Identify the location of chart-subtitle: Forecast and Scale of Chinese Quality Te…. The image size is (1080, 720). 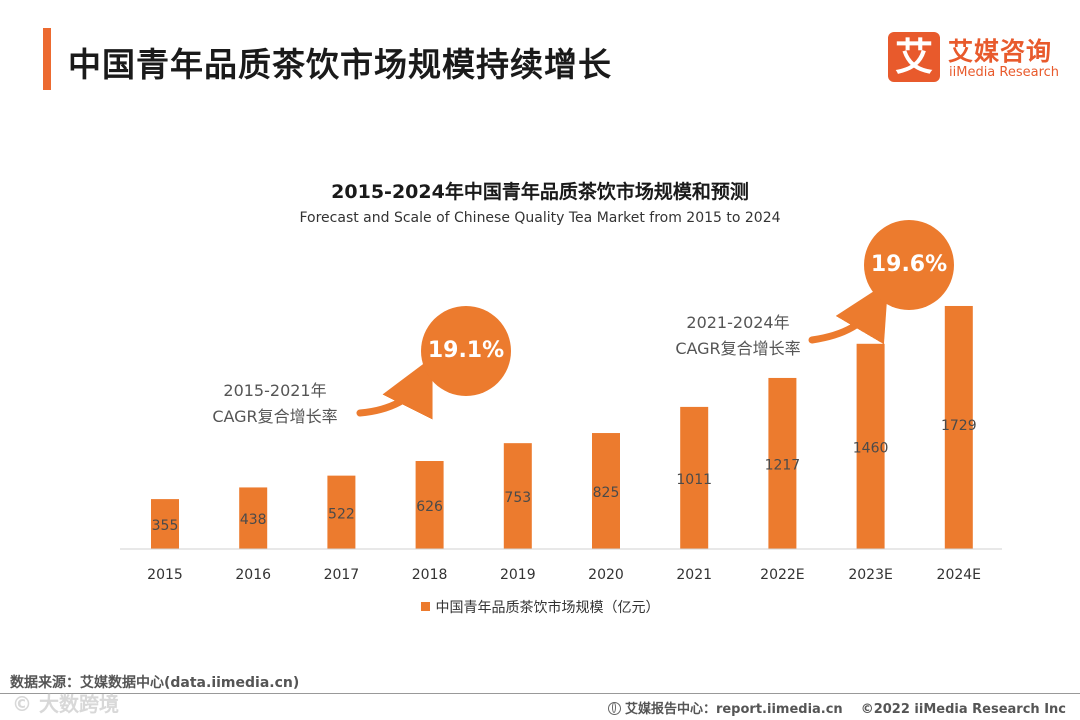
(540, 218).